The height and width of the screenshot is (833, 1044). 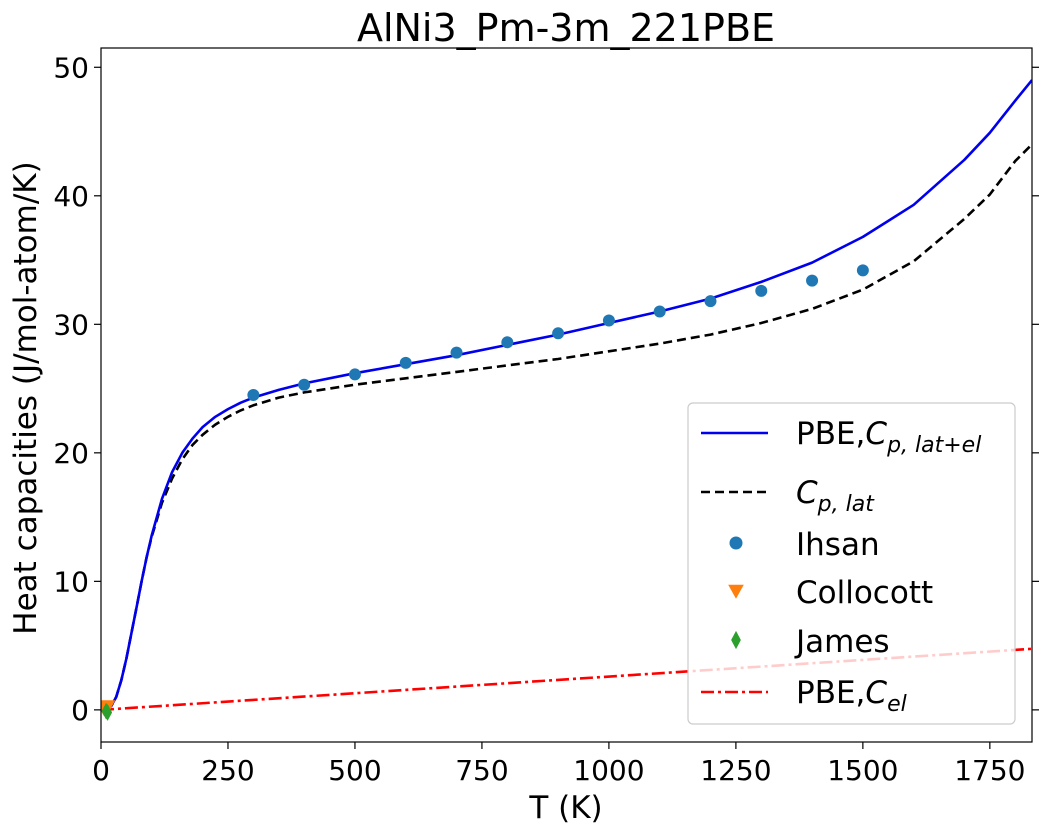 I want to click on legend-label: PBE,Cel, so click(x=851, y=696).